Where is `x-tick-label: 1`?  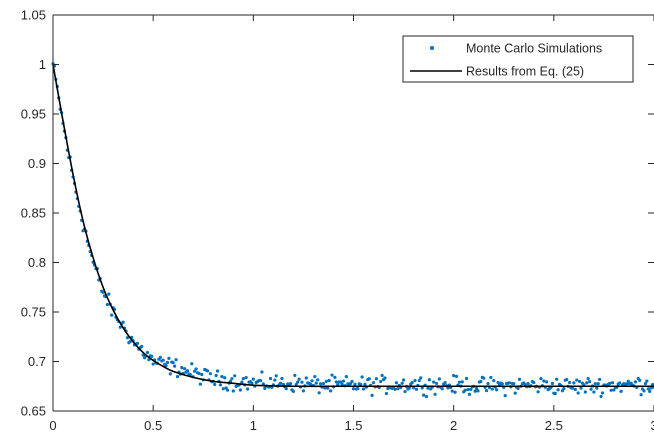 x-tick-label: 1 is located at coordinates (253, 425).